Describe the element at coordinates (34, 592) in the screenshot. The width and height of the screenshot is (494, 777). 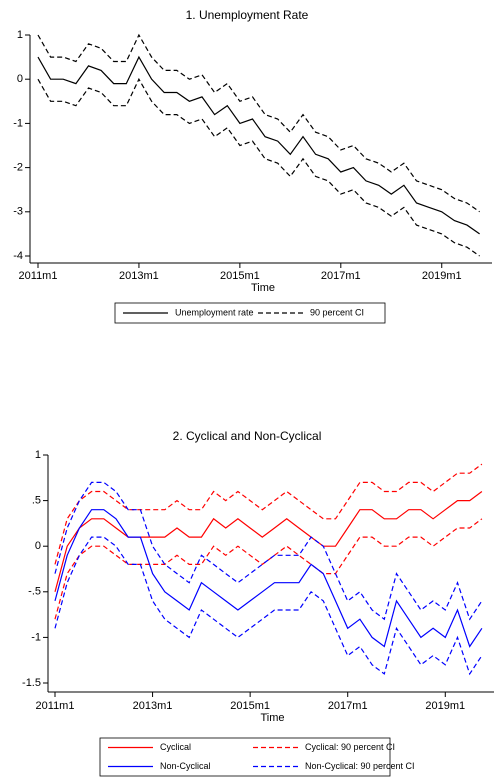
I see `y-tick-label: -.5` at that location.